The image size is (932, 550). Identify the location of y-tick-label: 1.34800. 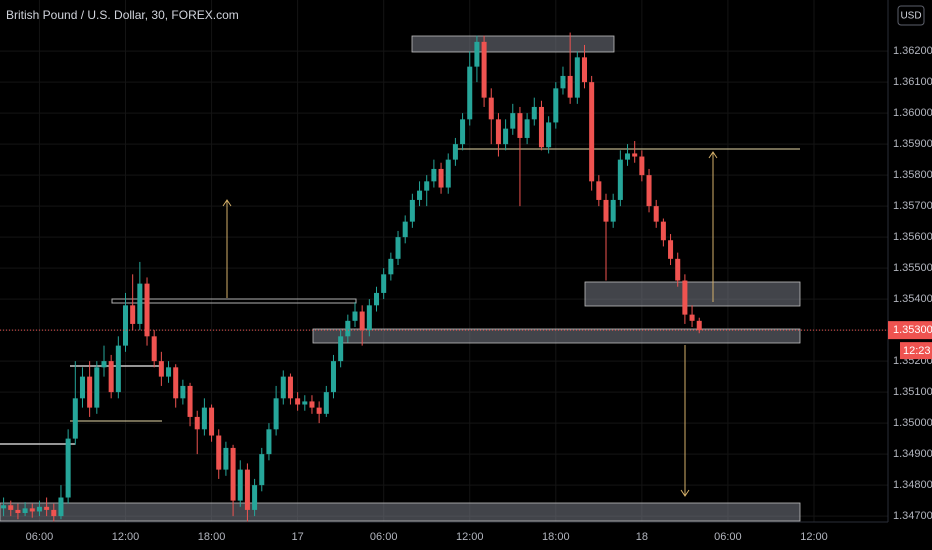
(912, 485).